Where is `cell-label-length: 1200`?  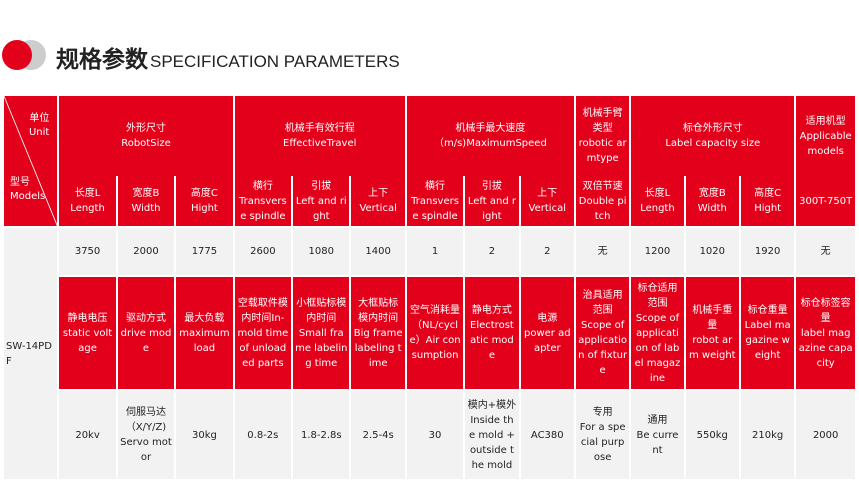
cell-label-length: 1200 is located at coordinates (657, 251).